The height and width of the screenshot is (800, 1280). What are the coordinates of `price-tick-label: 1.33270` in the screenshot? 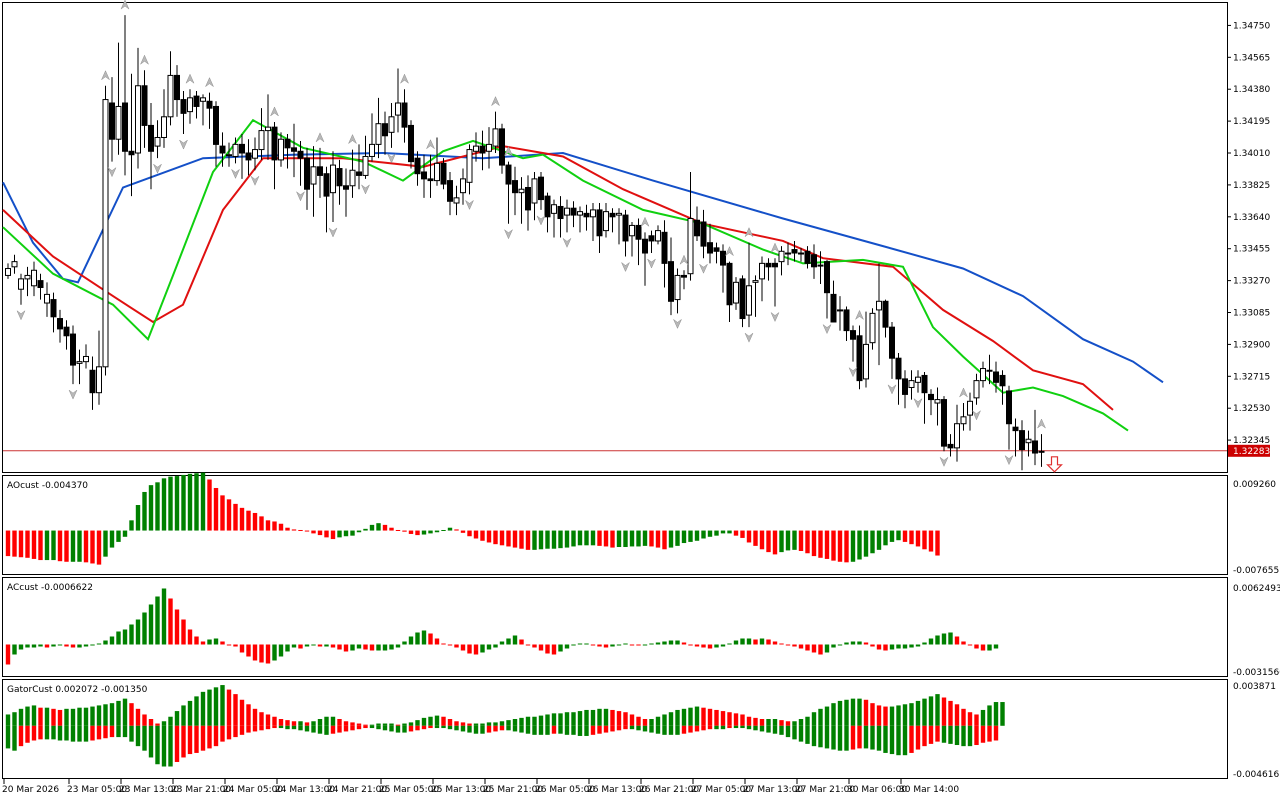 It's located at (1251, 282).